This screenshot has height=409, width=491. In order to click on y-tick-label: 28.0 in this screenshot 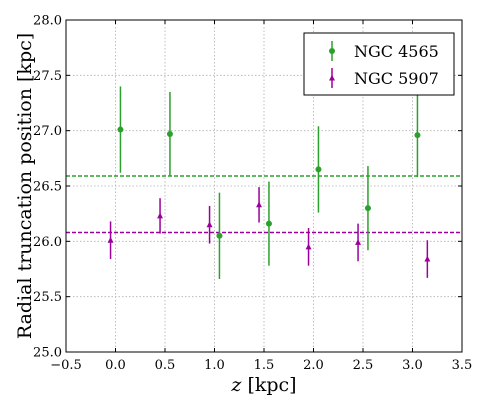, I will do `click(47, 21)`.